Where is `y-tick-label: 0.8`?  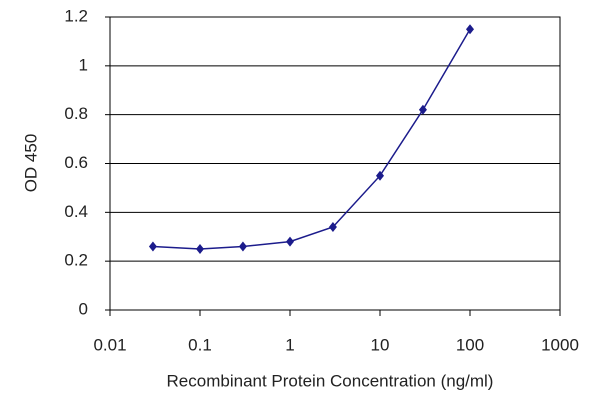 y-tick-label: 0.8 is located at coordinates (76, 113).